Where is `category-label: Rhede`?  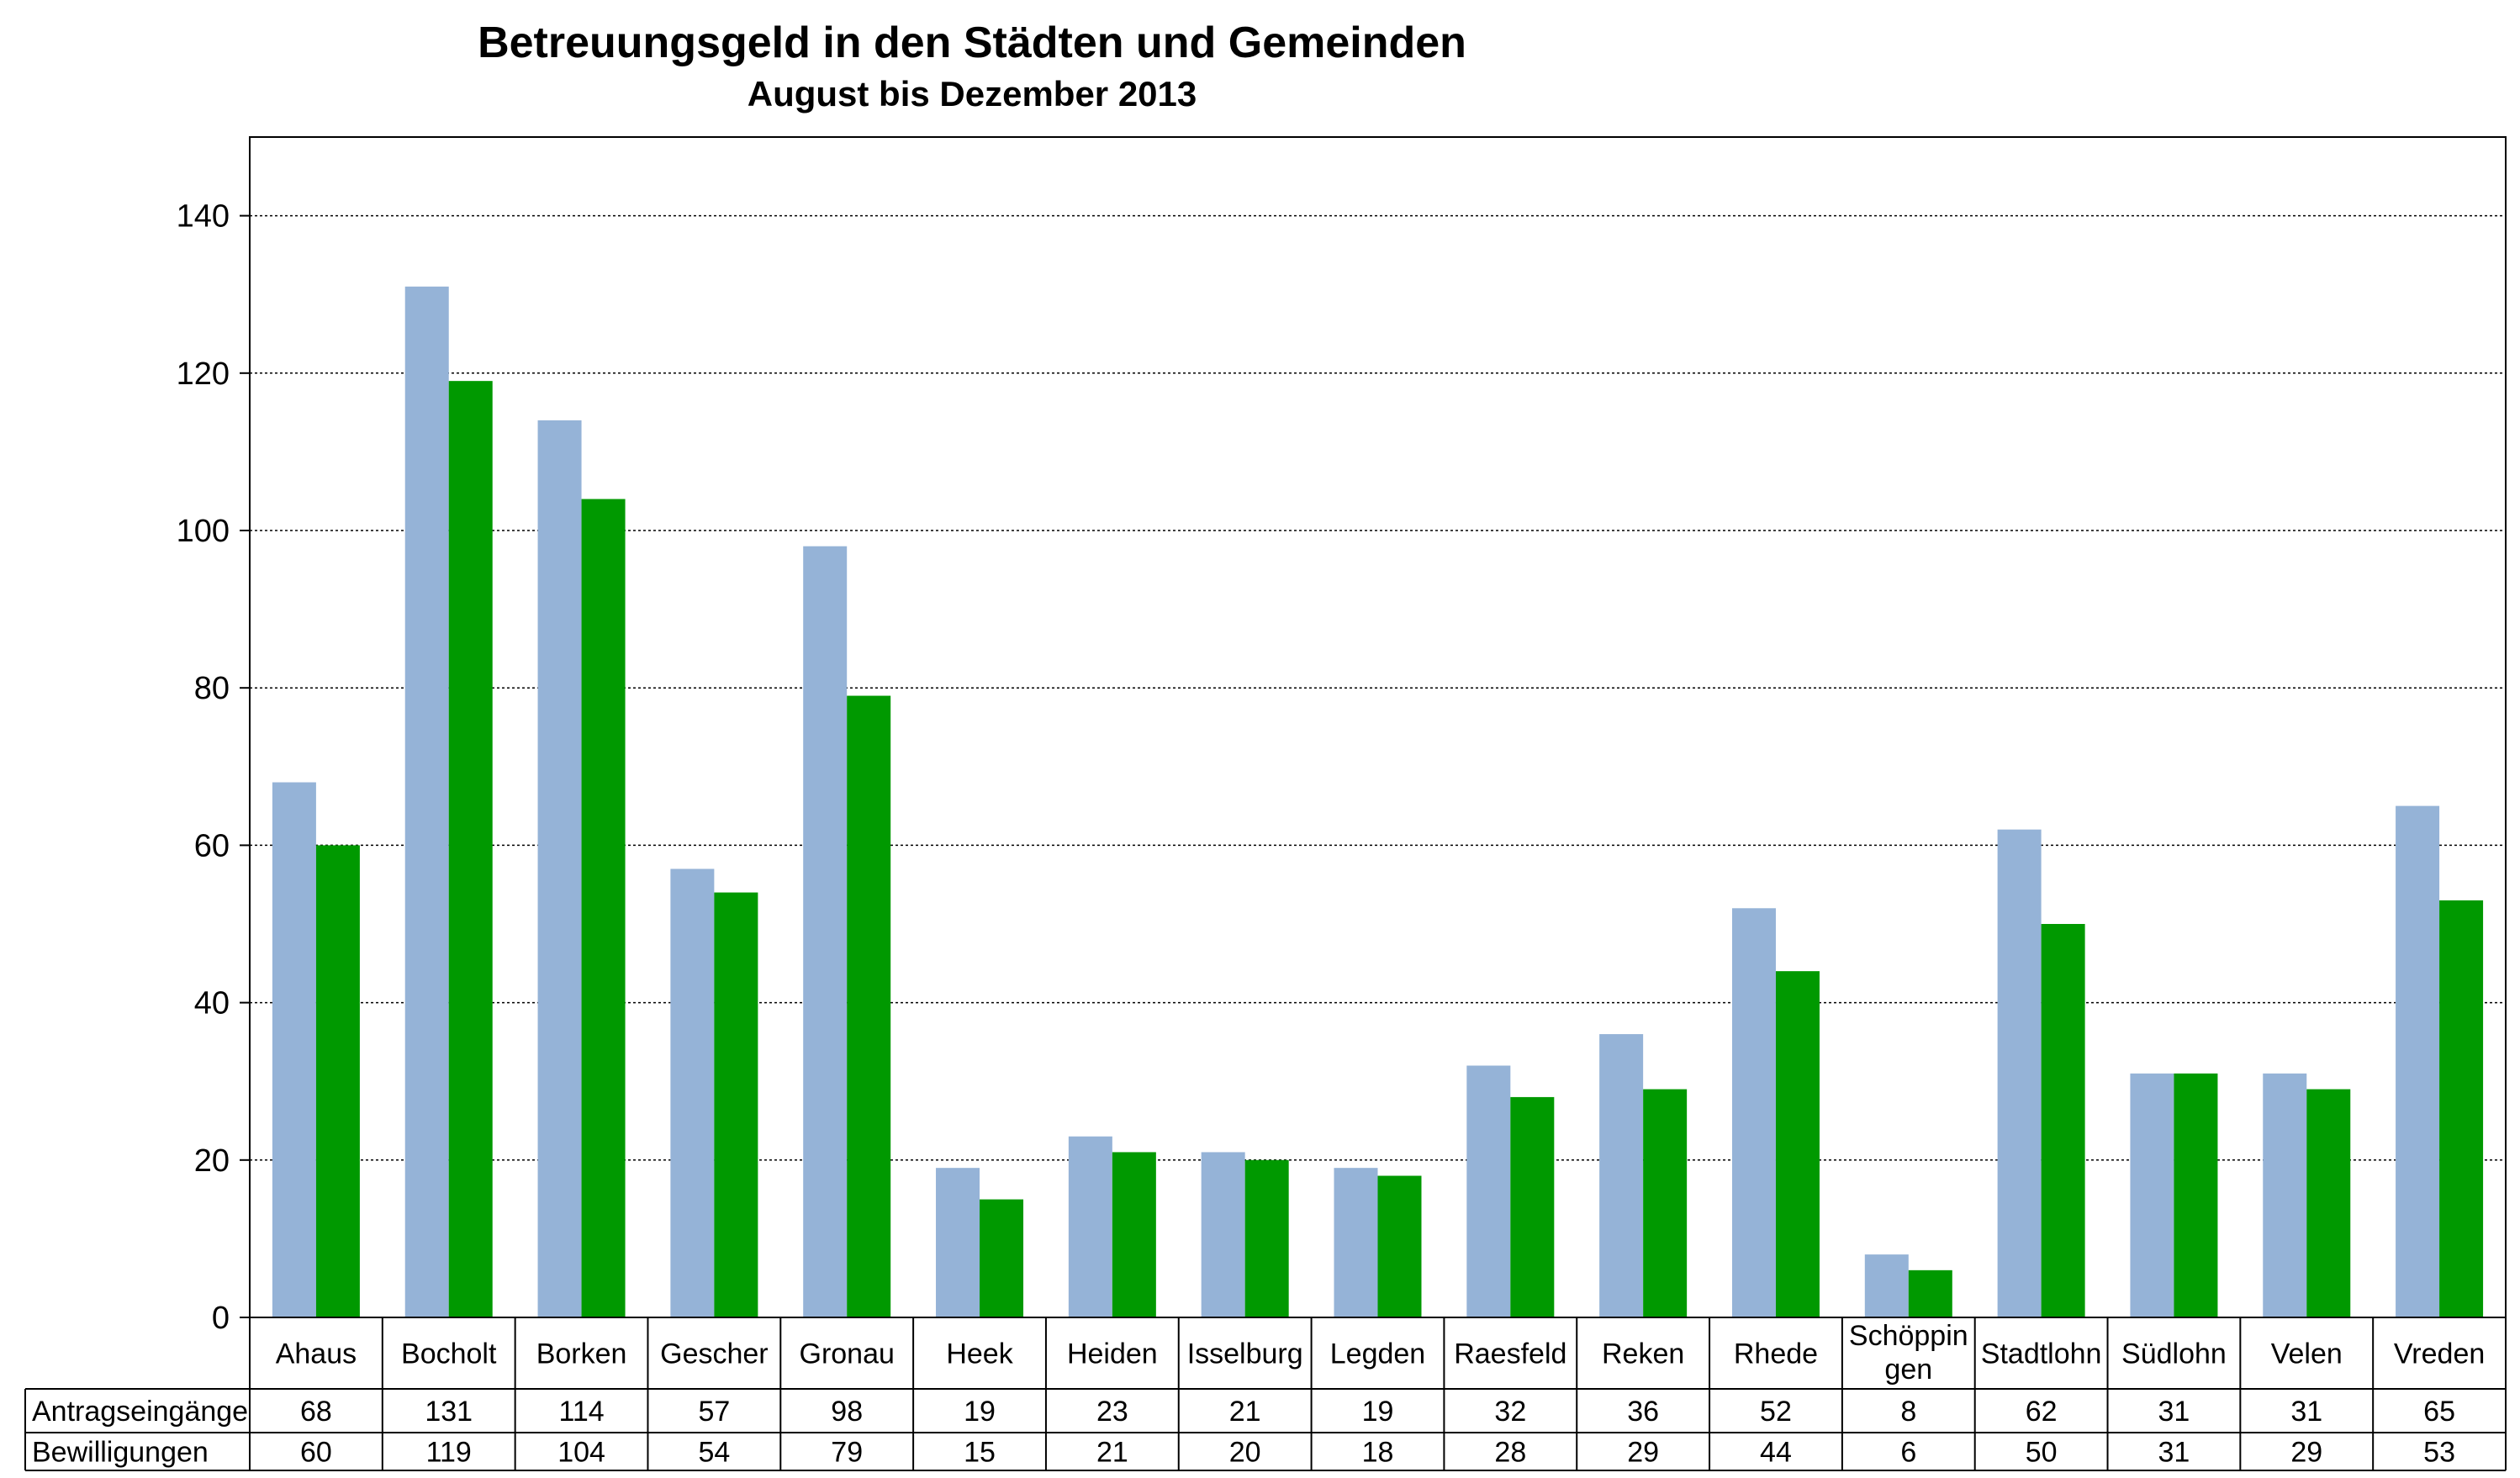 category-label: Rhede is located at coordinates (1776, 1354).